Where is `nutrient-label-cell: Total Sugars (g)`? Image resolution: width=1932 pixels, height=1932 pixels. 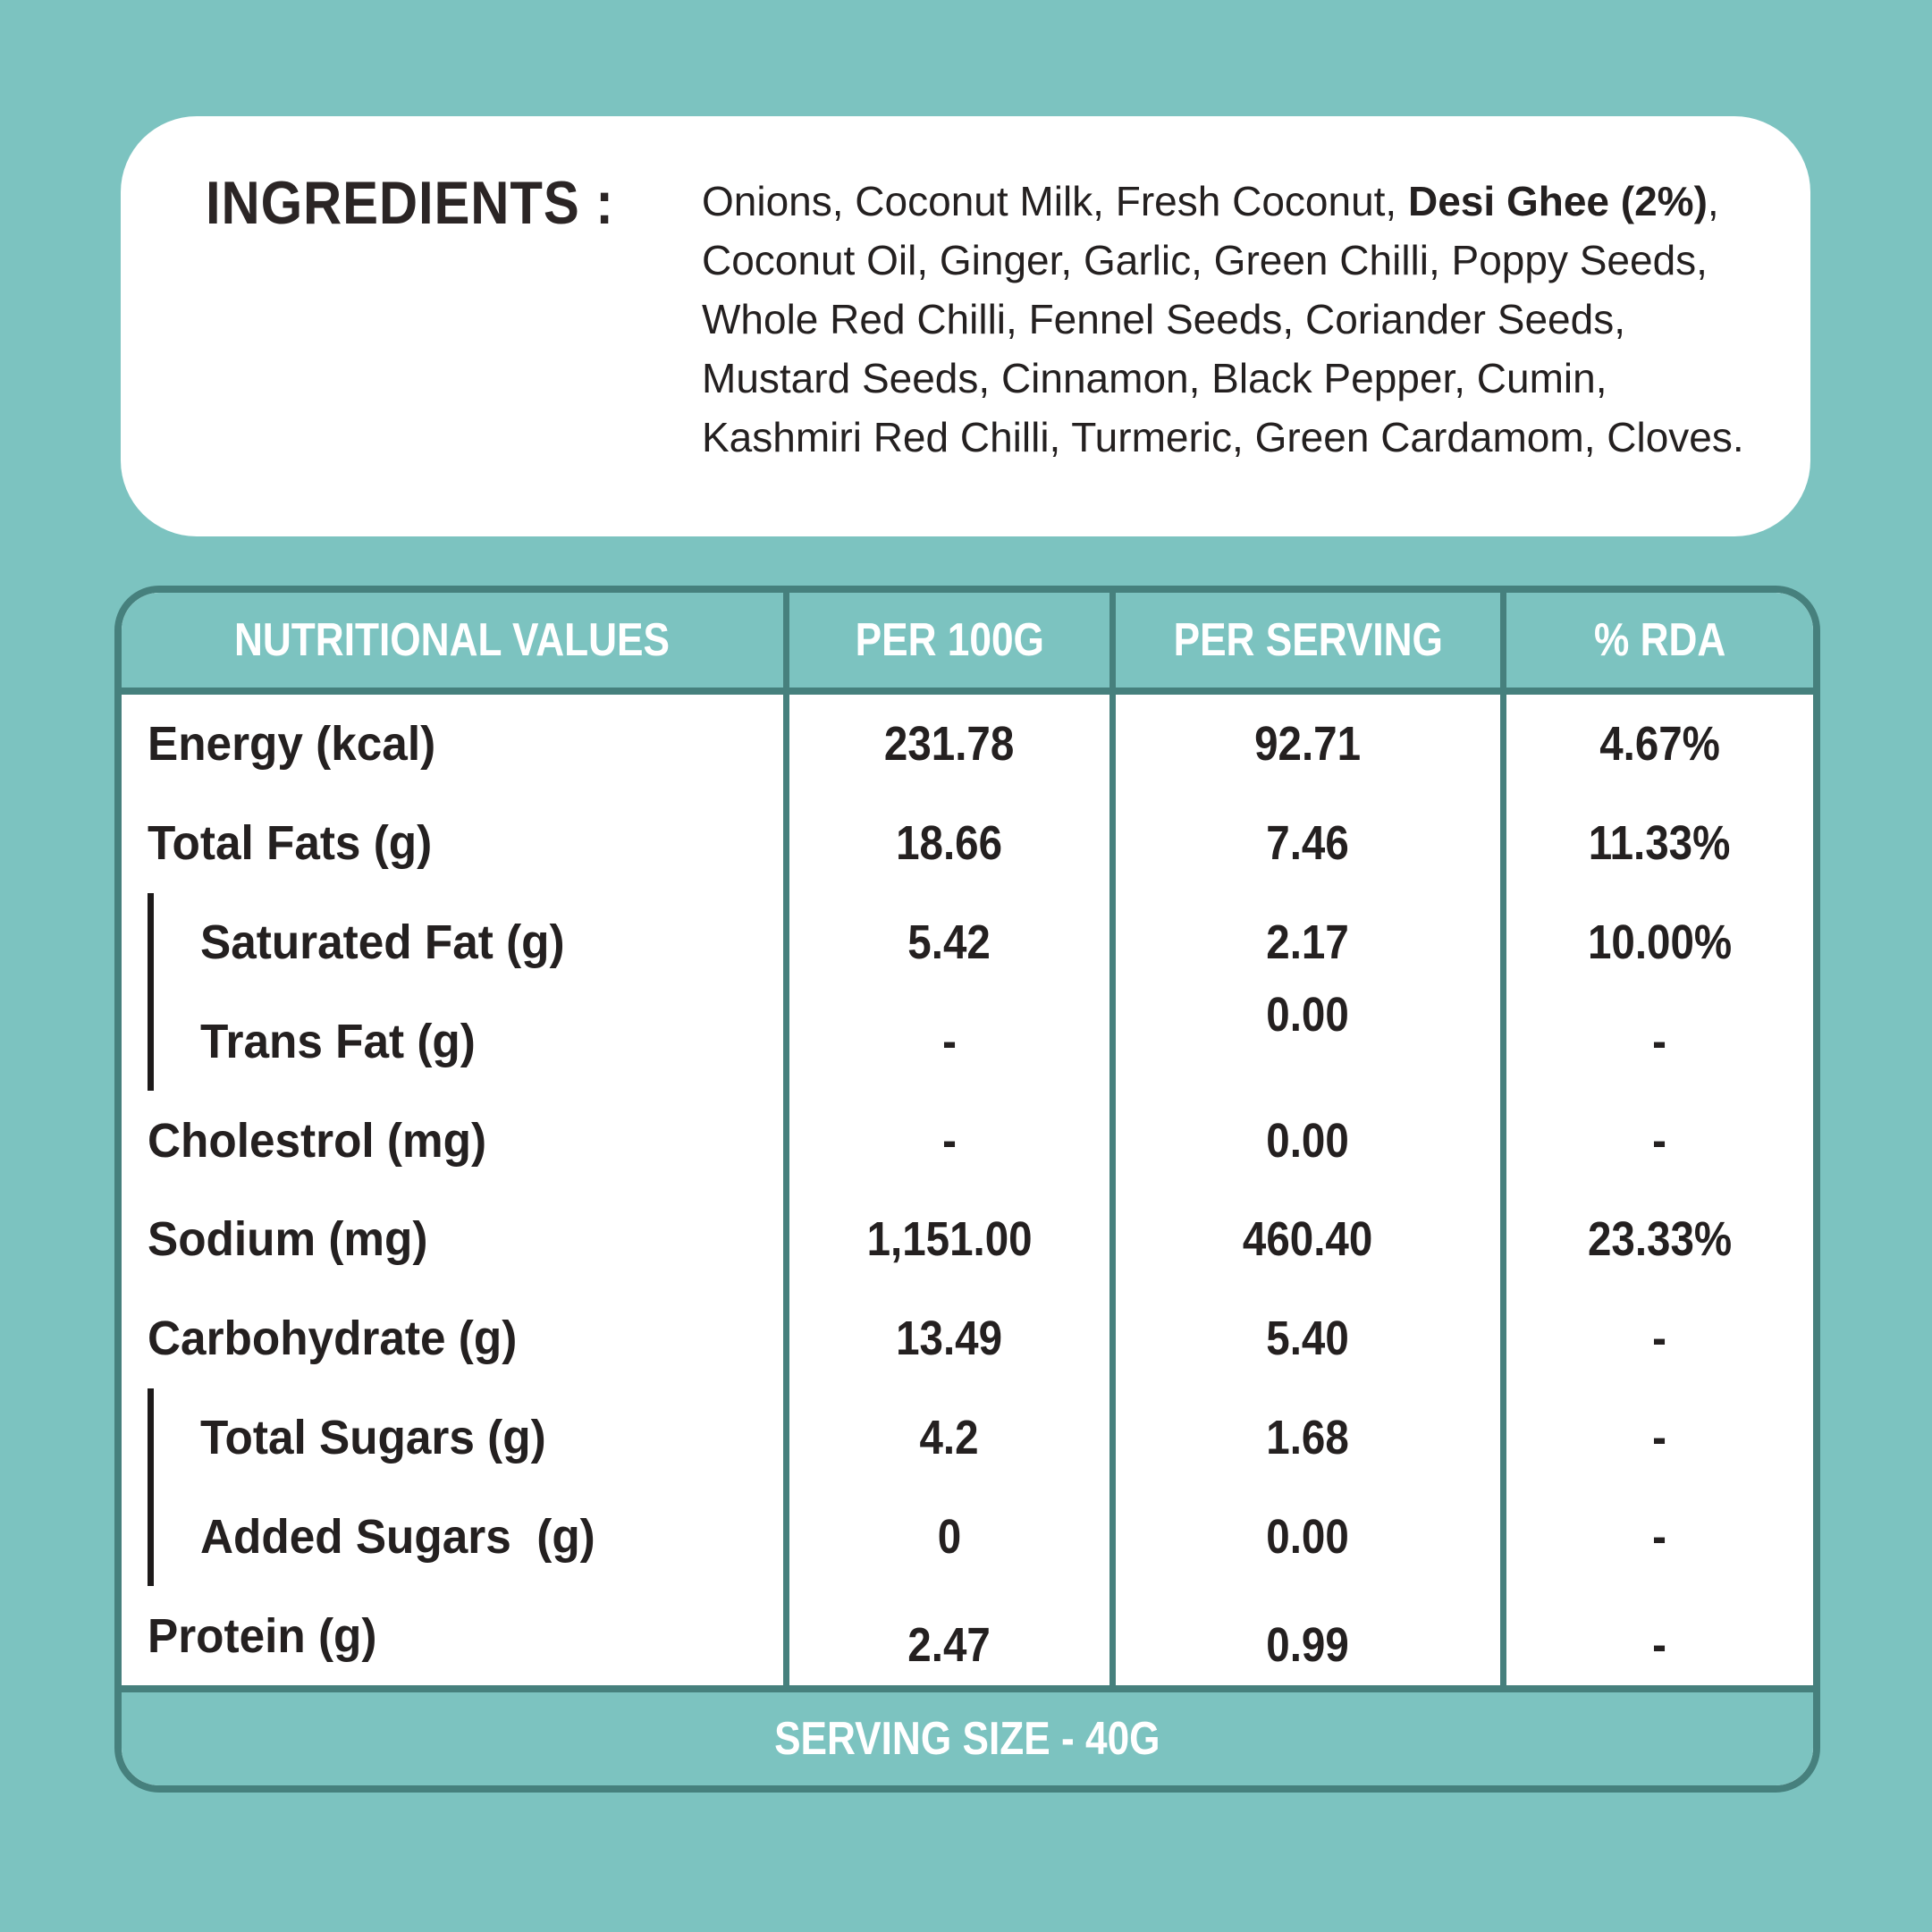
nutrient-label-cell: Total Sugars (g) is located at coordinates (452, 1438).